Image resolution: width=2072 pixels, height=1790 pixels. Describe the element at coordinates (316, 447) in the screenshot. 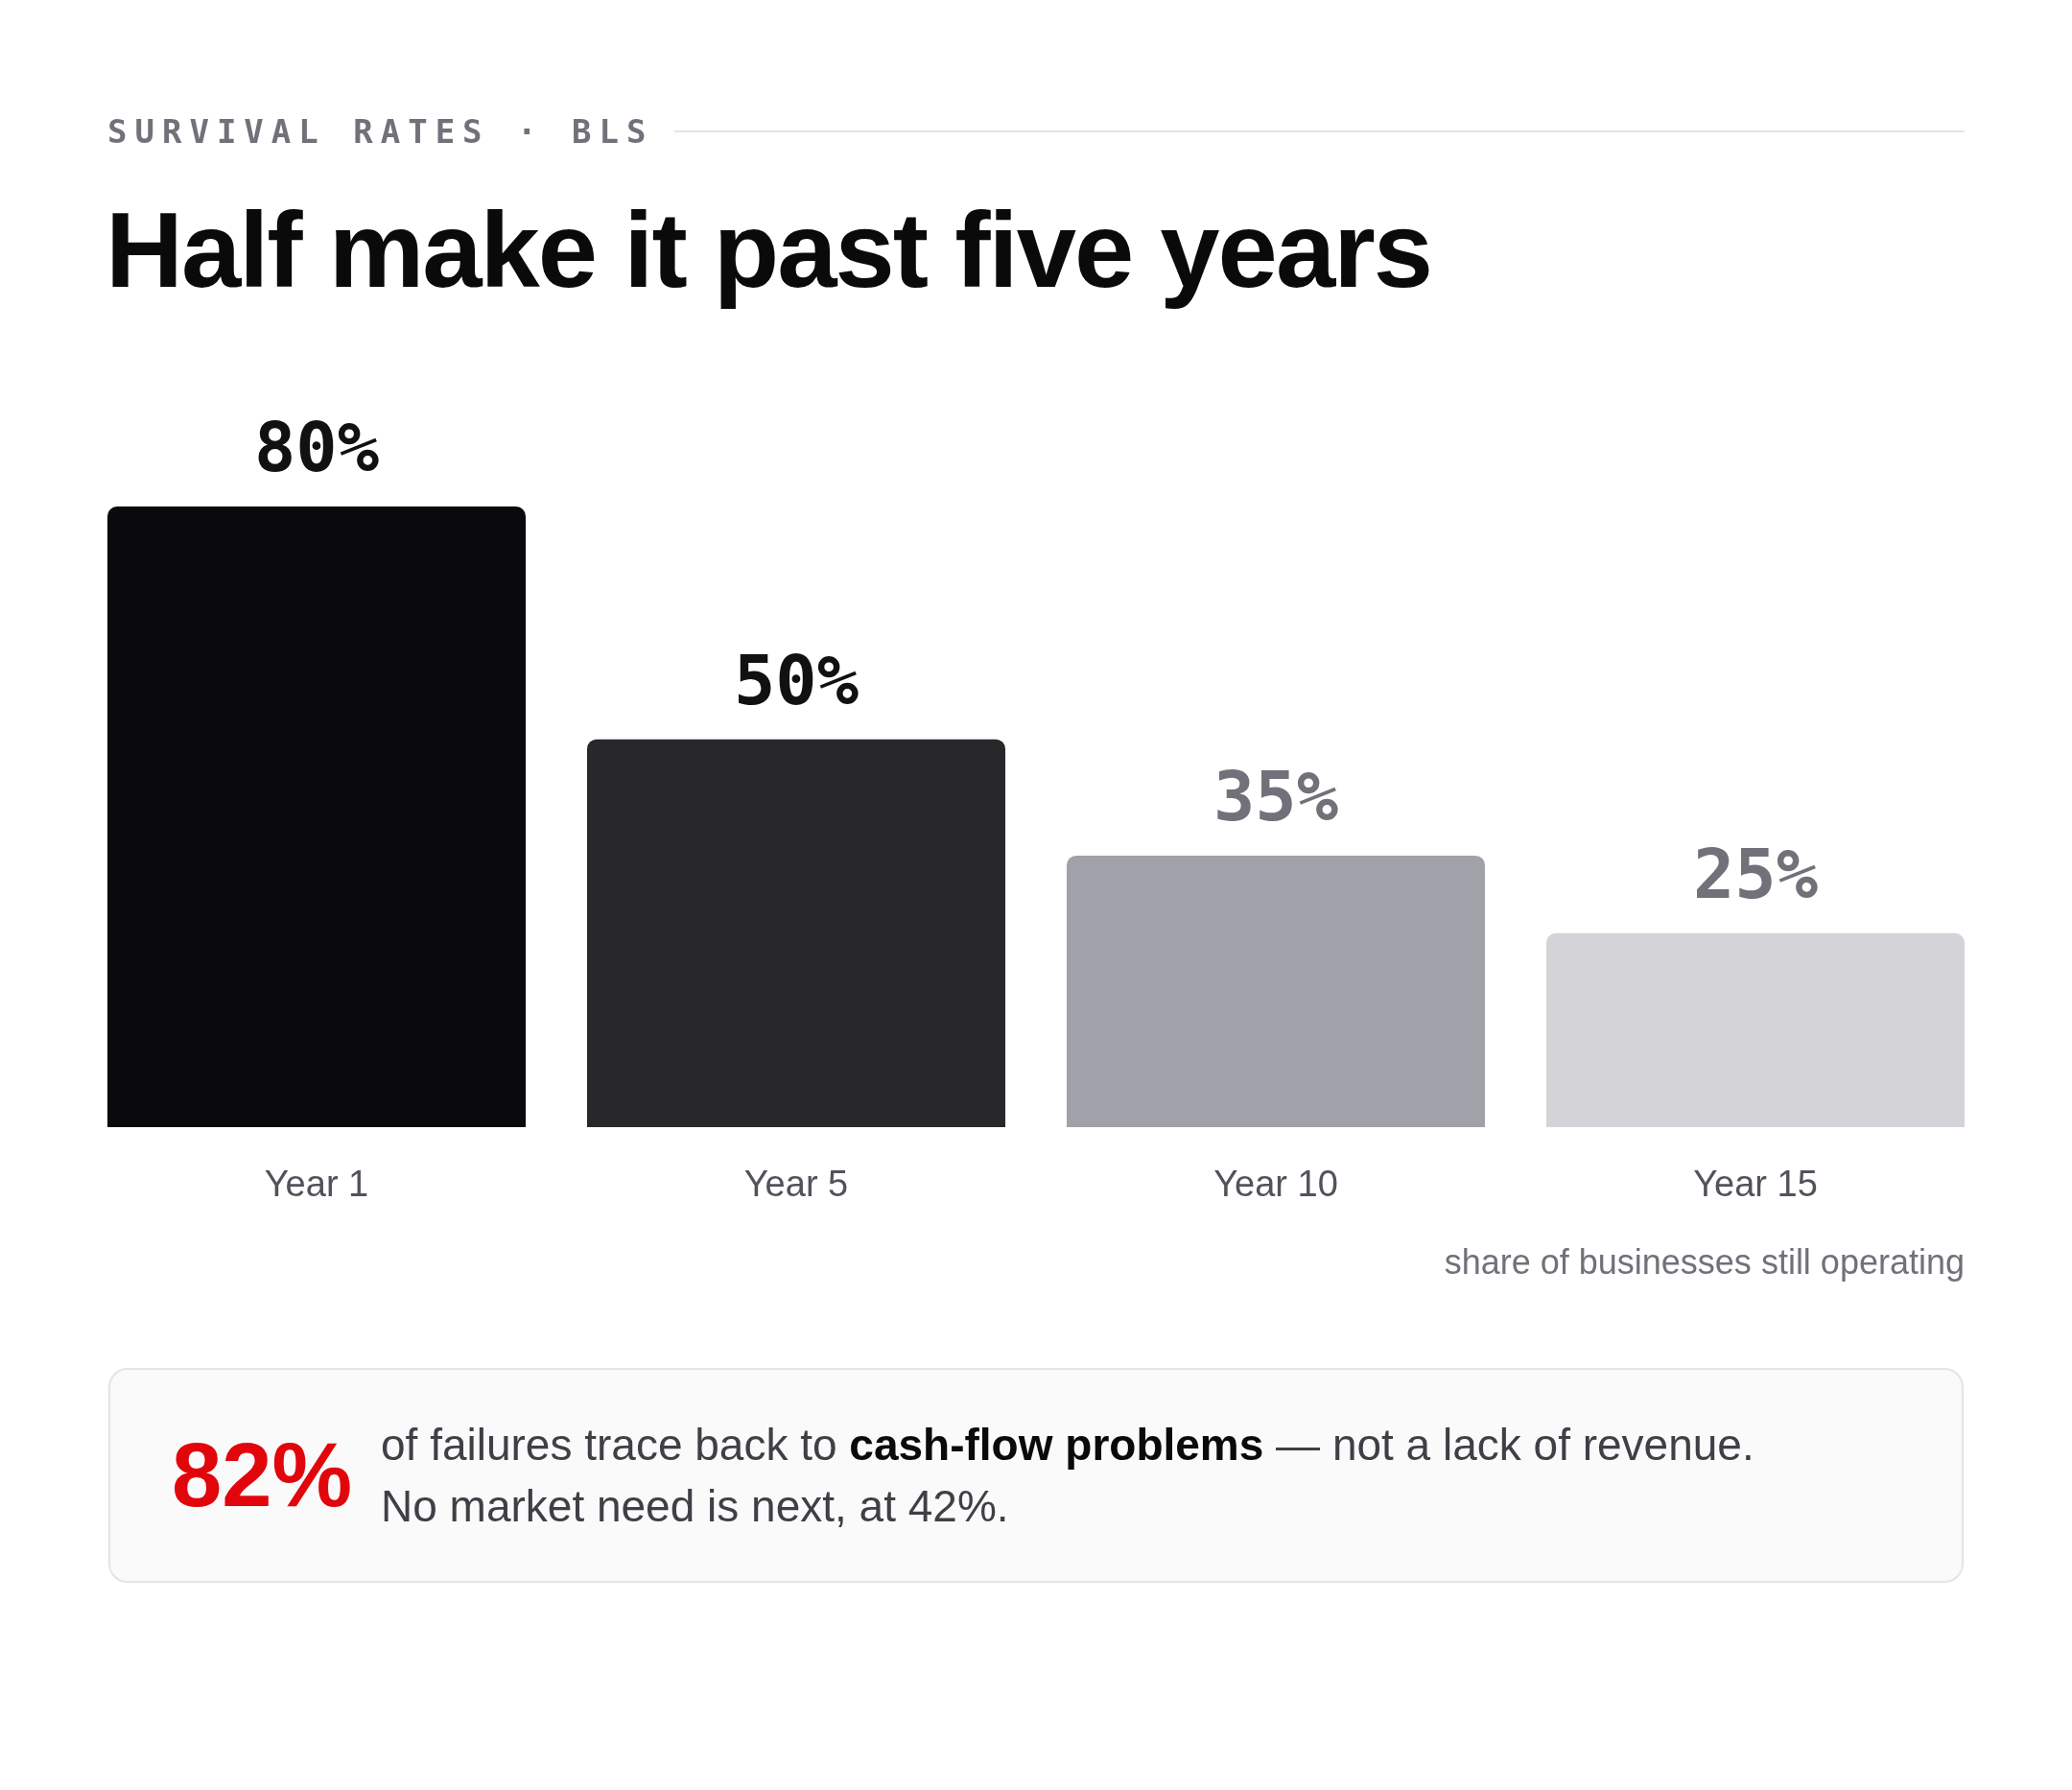

I see `data-label: 80%` at that location.